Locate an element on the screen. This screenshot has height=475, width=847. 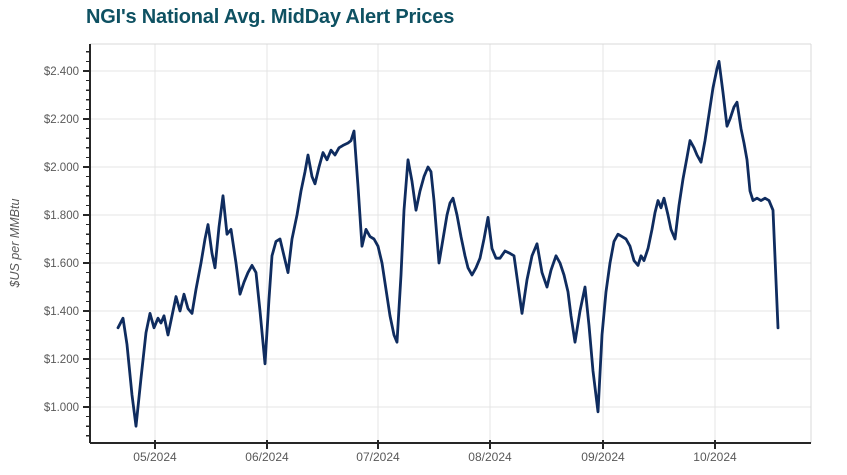
x-tick-label: 10/2024 is located at coordinates (715, 457).